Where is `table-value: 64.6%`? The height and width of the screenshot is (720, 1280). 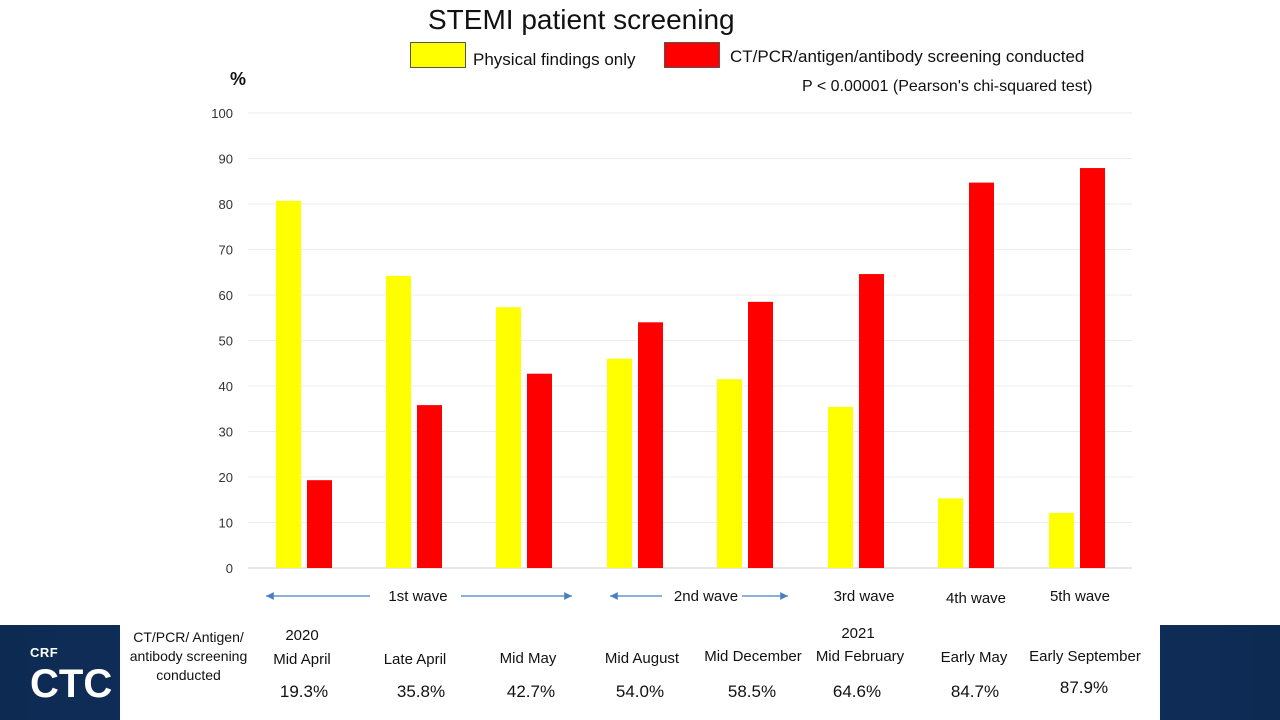 table-value: 64.6% is located at coordinates (857, 691).